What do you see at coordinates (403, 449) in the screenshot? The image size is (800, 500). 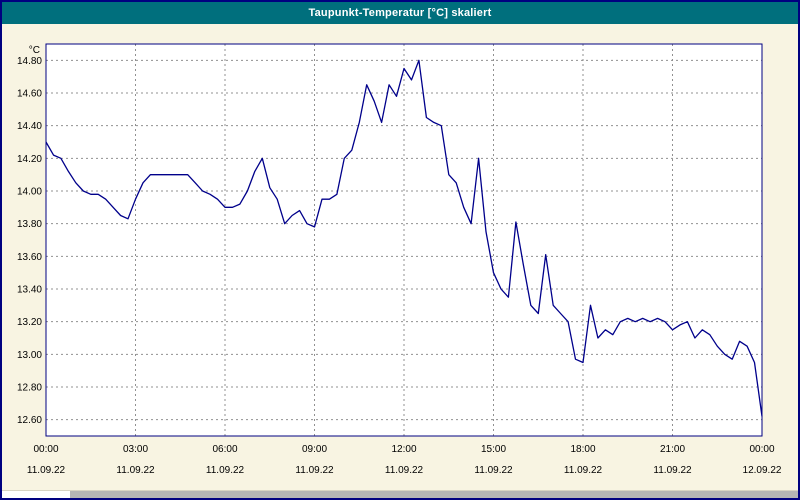 I see `svg-text: 12:00` at bounding box center [403, 449].